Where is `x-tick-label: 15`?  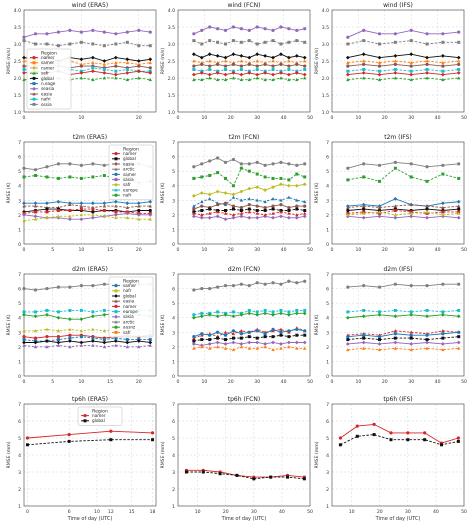
x-tick-label: 15 is located at coordinates (110, 382).